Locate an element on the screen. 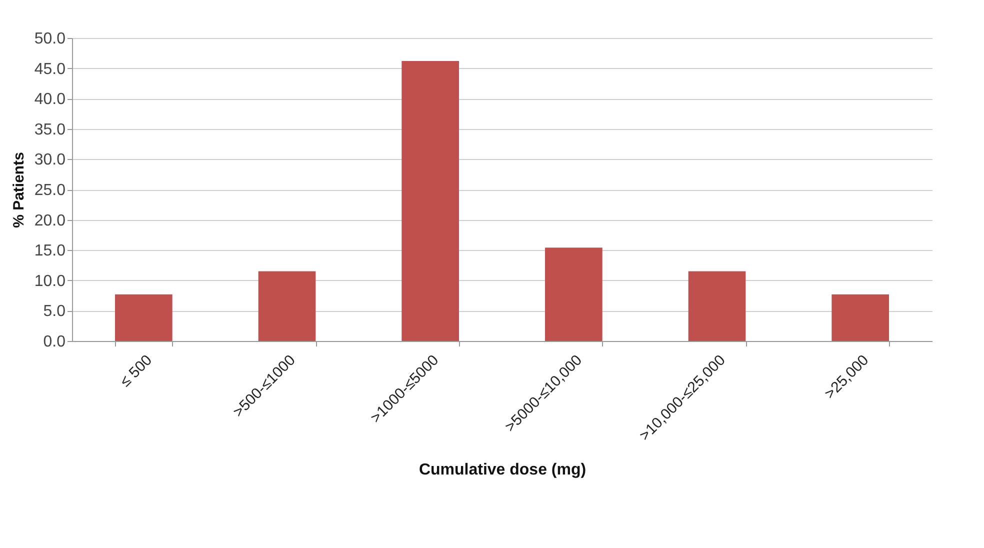  x-axis-title: Cumulative dose (mg) is located at coordinates (502, 470).